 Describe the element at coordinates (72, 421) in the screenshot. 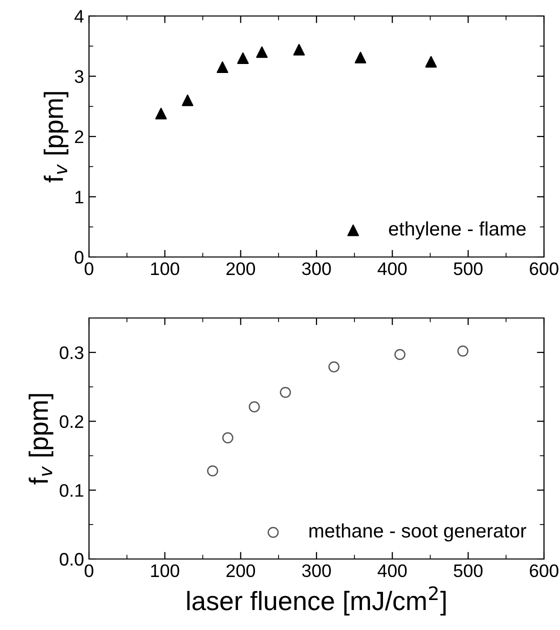

I see `y-tick-label: 0.2` at that location.